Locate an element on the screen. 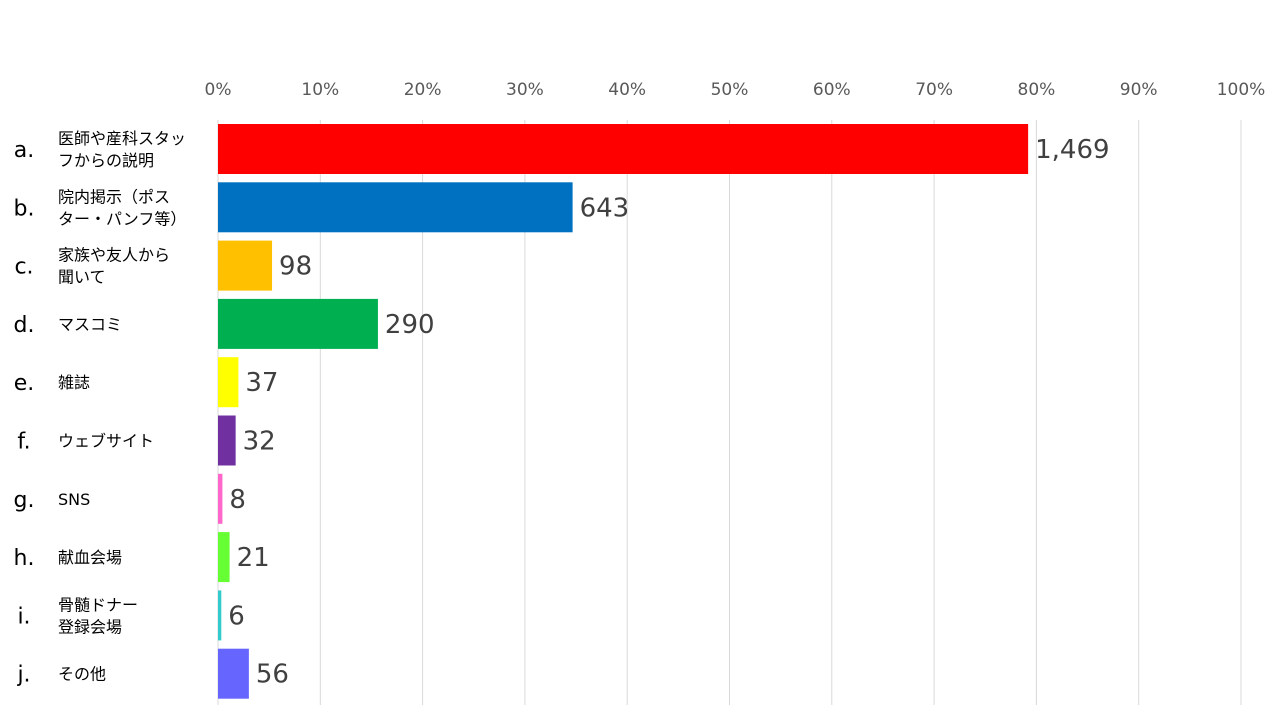  category-label: 登録会場 is located at coordinates (90, 626).